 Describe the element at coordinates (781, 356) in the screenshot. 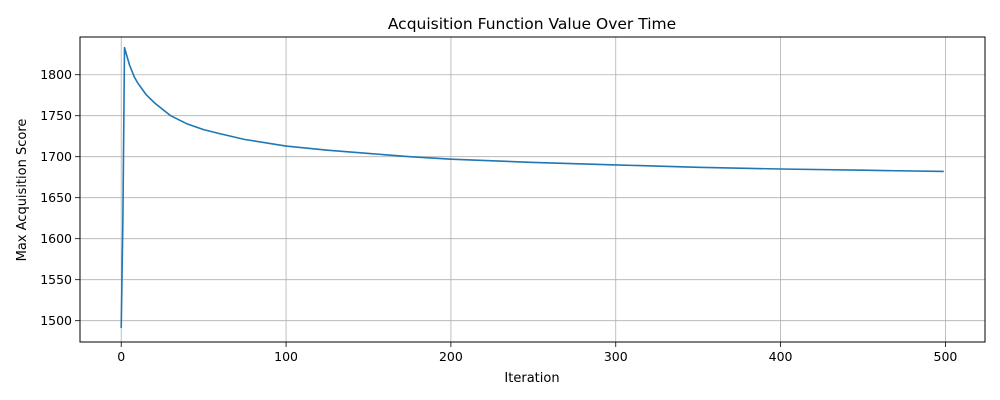

I see `x-tick-label: 400` at that location.